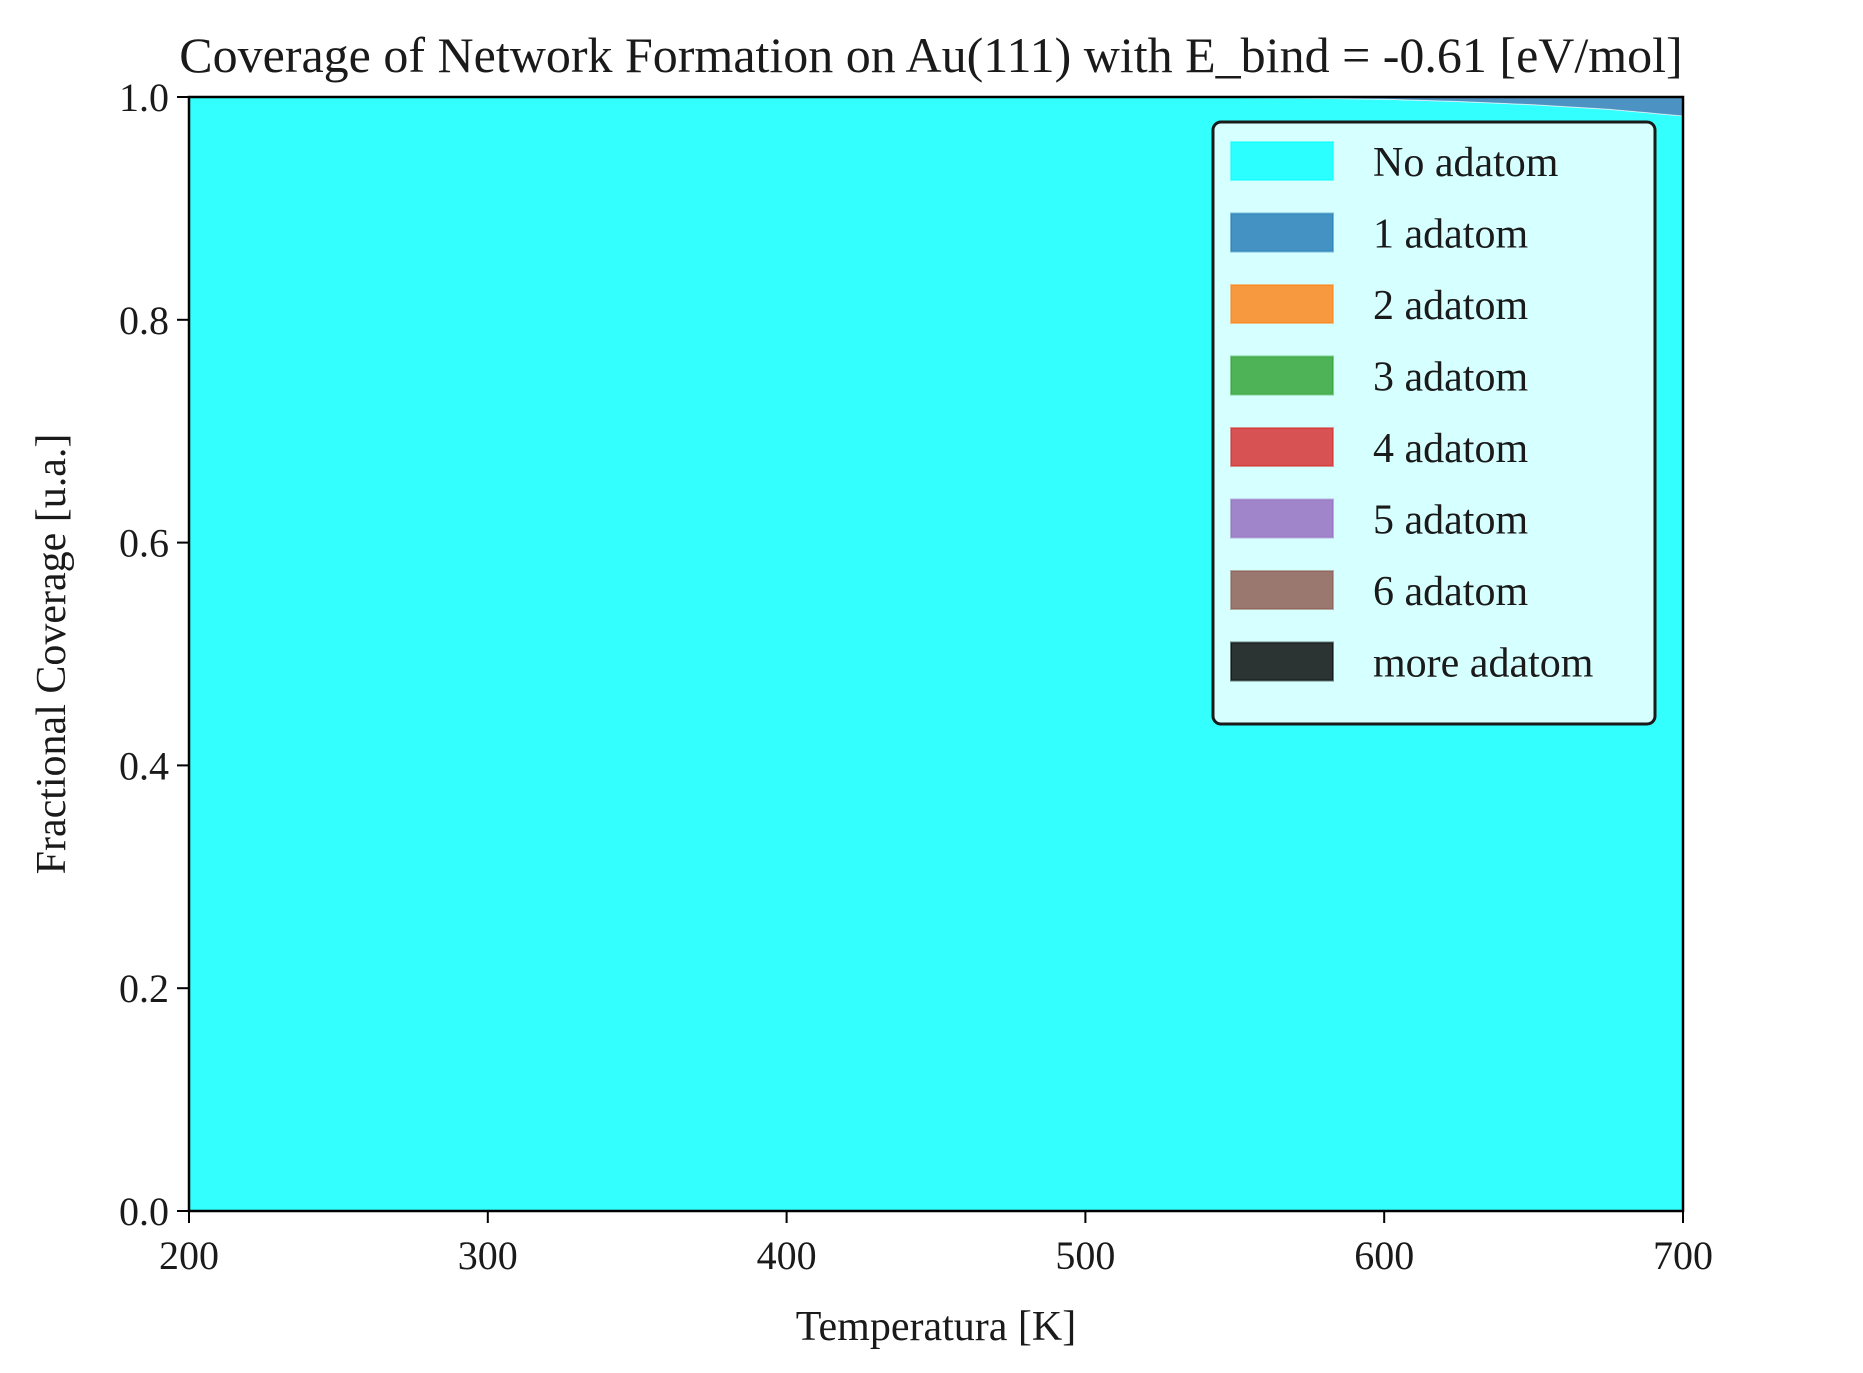  Describe the element at coordinates (1483, 664) in the screenshot. I see `legend-label: more adatom` at that location.